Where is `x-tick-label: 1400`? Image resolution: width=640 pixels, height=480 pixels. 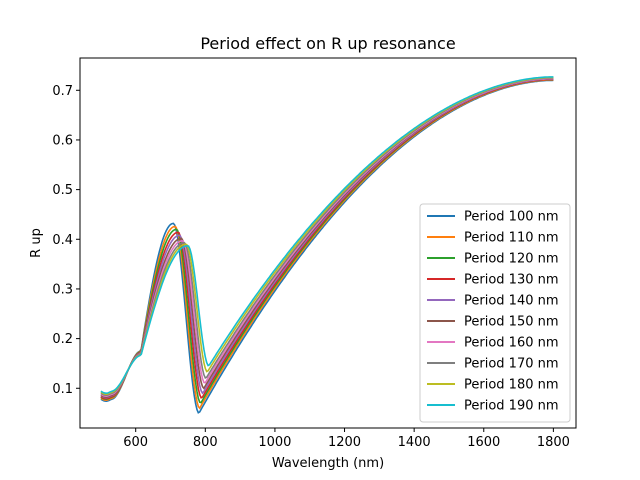 x-tick-label: 1400 is located at coordinates (414, 442).